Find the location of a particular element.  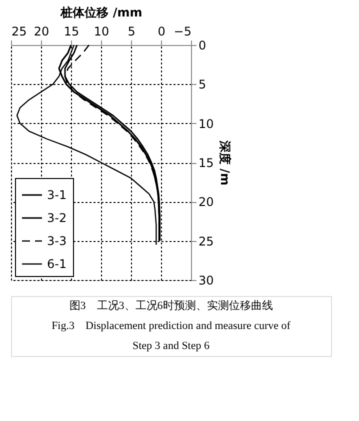

x-tick-label: 25 is located at coordinates (19, 31).